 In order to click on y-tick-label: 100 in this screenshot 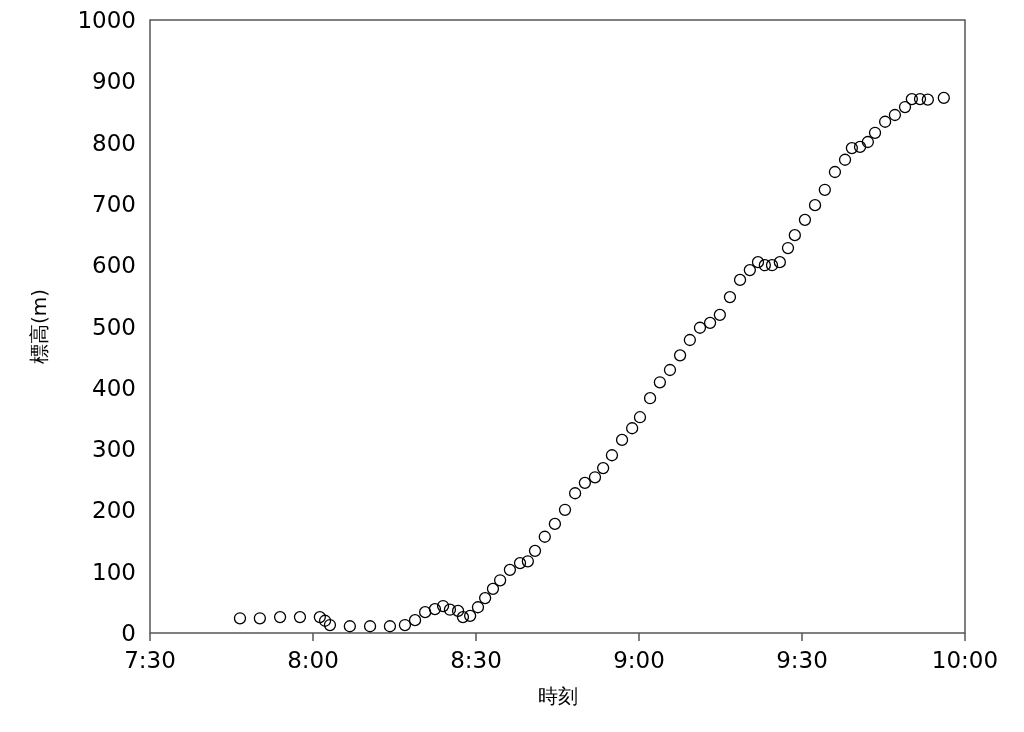, I will do `click(114, 571)`.